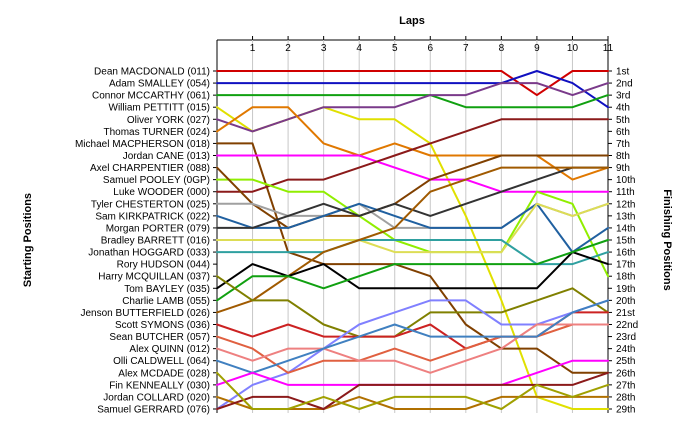 This screenshot has width=700, height=435. I want to click on finishing-position-label: 12th, so click(625, 204).